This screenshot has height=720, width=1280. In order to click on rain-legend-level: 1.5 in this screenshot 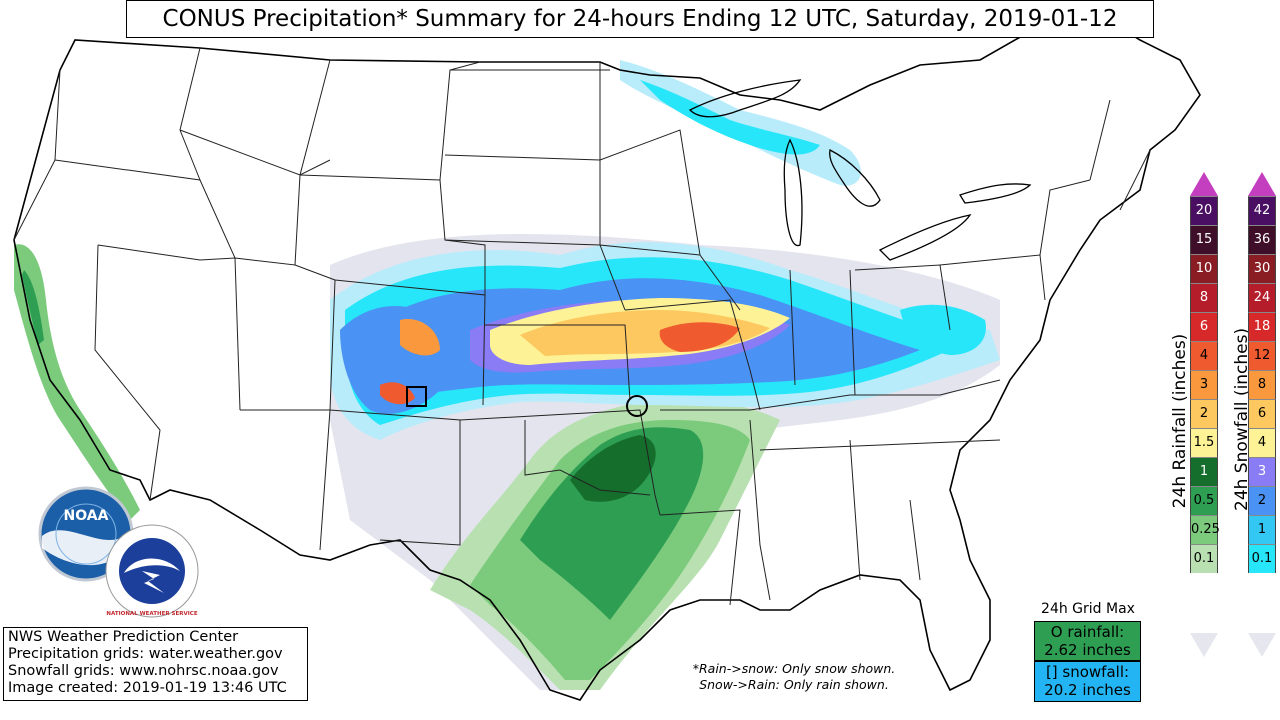, I will do `click(1204, 442)`.